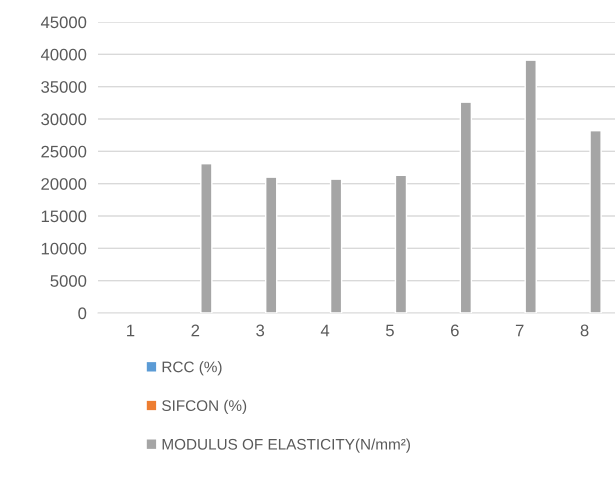 This screenshot has height=500, width=615. I want to click on y-tick-label: 45000, so click(63, 22).